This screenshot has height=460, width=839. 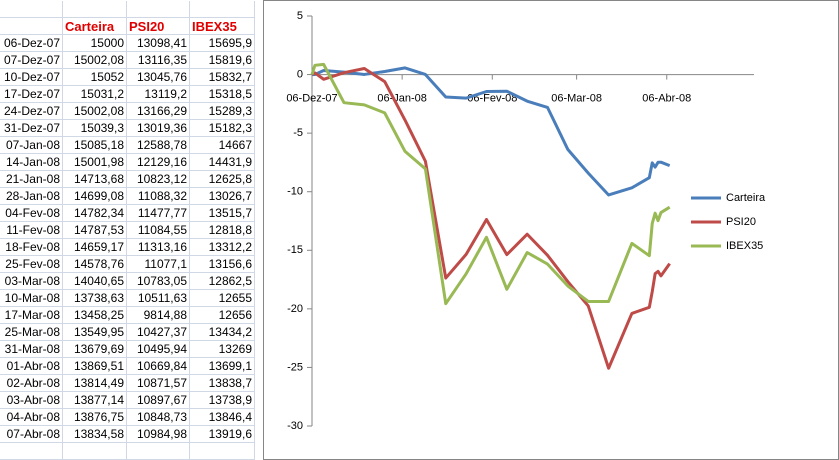 What do you see at coordinates (31, 94) in the screenshot?
I see `cell: 17-Dez-07` at bounding box center [31, 94].